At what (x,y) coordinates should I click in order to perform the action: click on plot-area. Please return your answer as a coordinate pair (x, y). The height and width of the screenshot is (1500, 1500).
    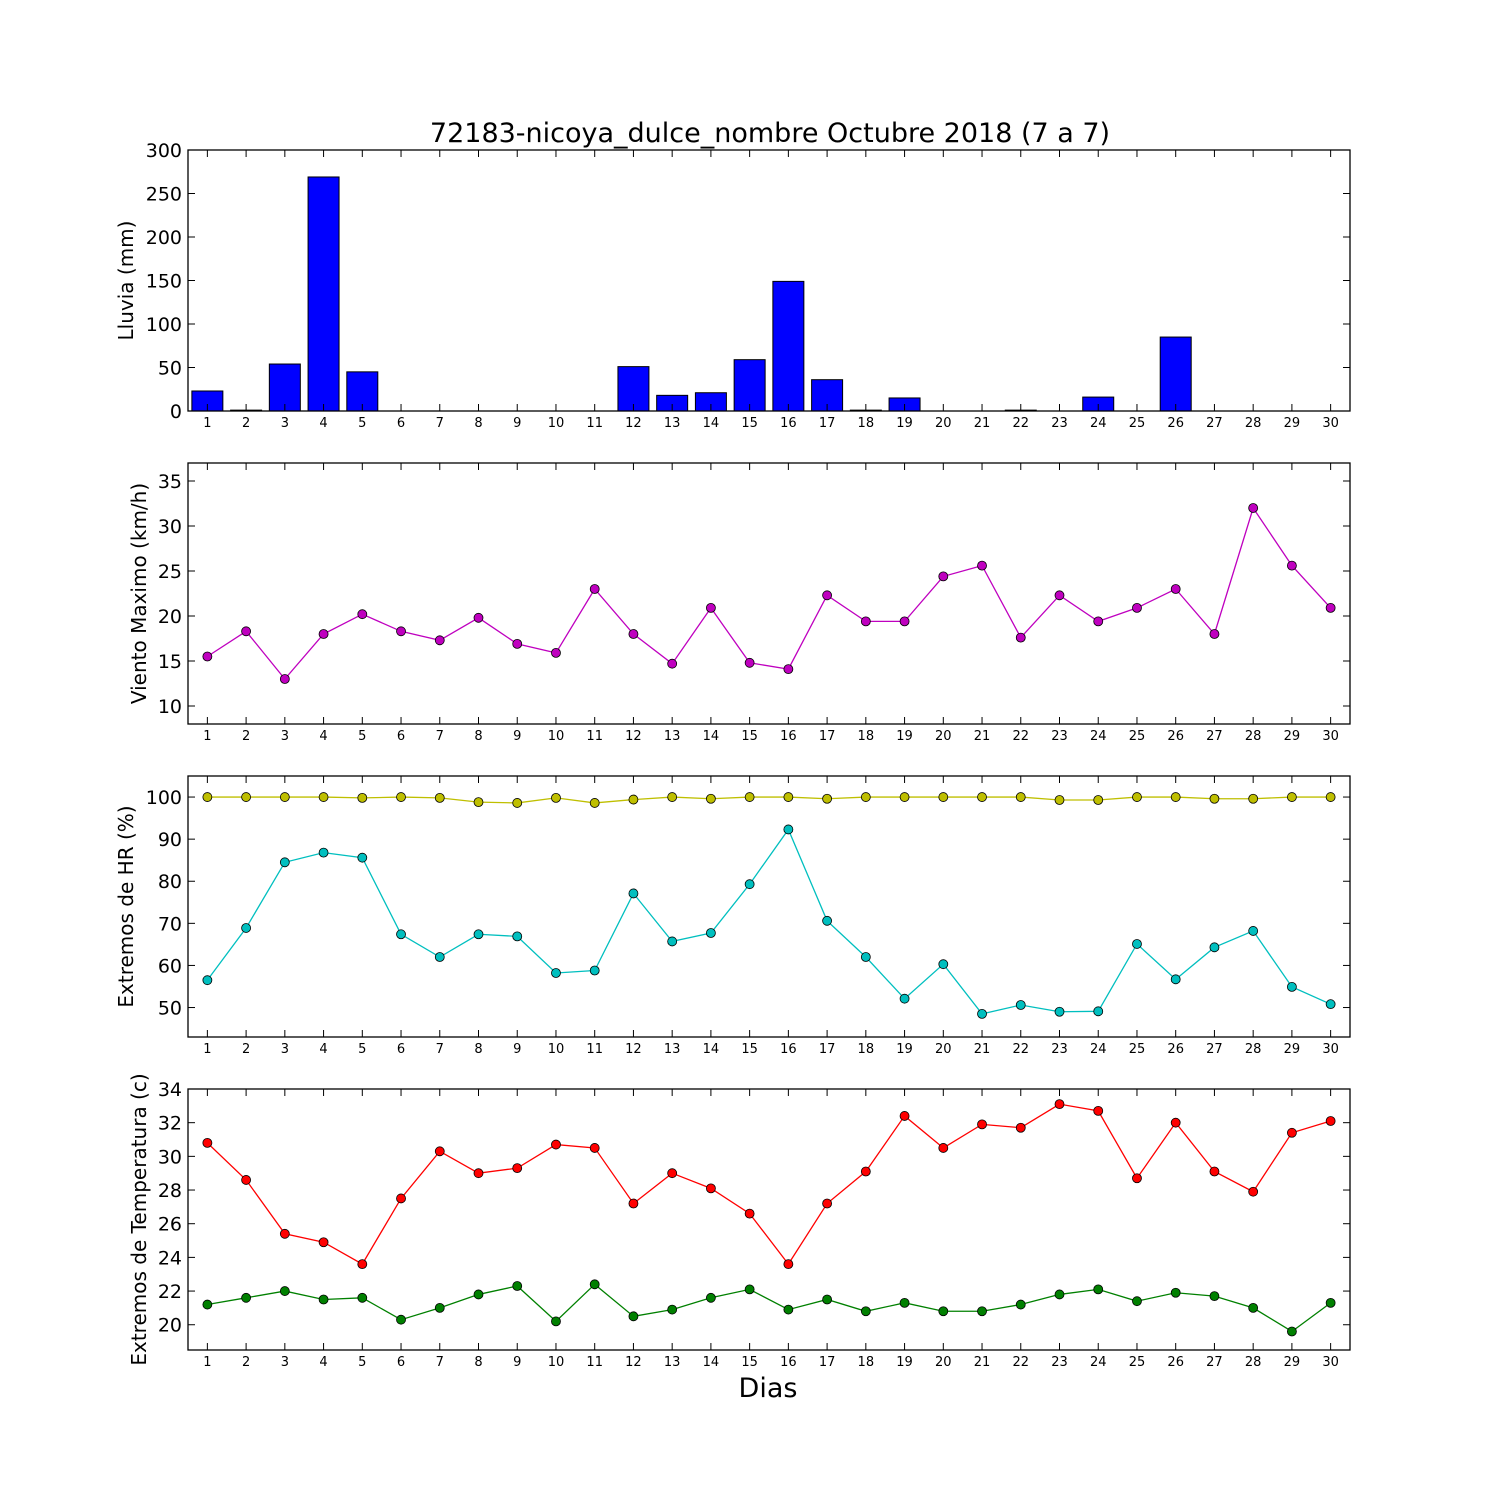
    Looking at the image, I should click on (769, 906).